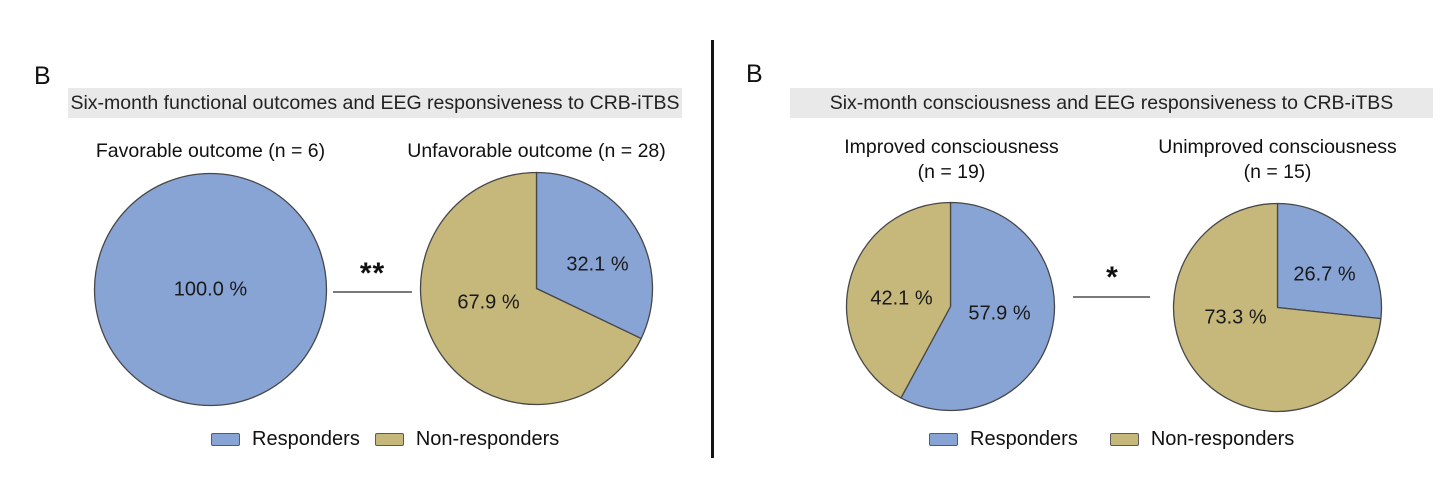 This screenshot has height=489, width=1452. Describe the element at coordinates (372, 273) in the screenshot. I see `significance-marker-left: **` at that location.